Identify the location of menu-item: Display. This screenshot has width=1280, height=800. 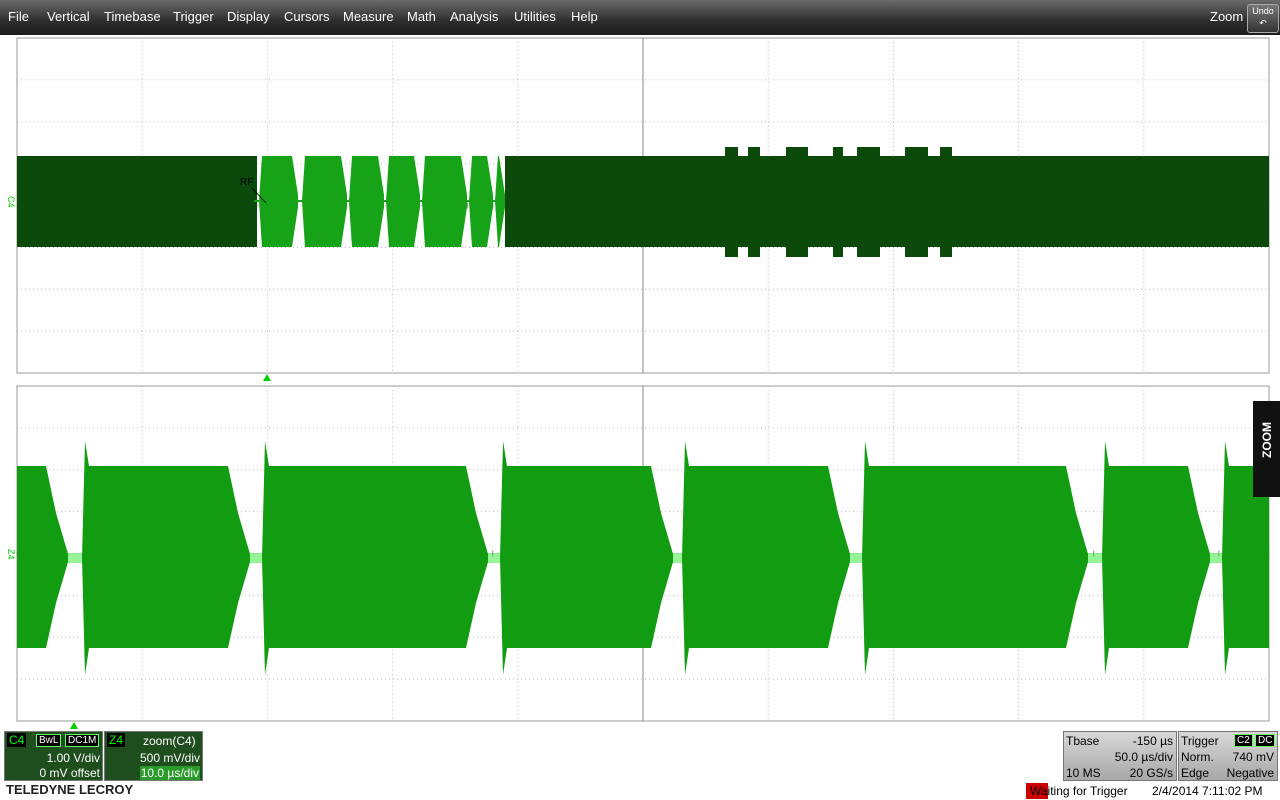
(248, 16).